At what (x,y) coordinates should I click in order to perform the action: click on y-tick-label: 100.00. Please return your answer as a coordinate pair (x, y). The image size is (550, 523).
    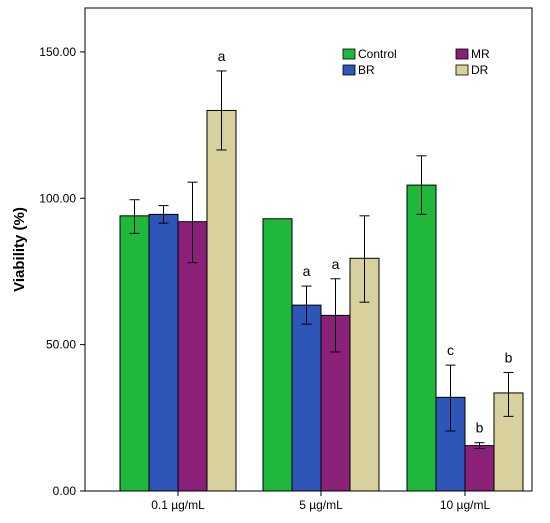
    Looking at the image, I should click on (57, 198).